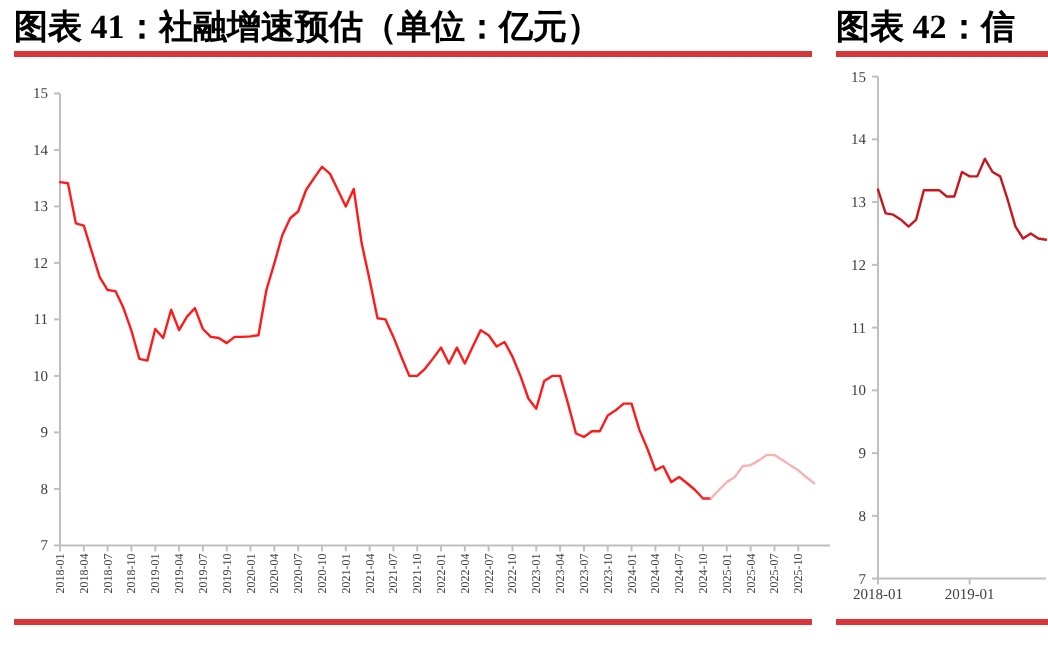 This screenshot has width=1048, height=658. I want to click on chart-title: 图表 41：社融增速预估（单位：亿元）, so click(307, 27).